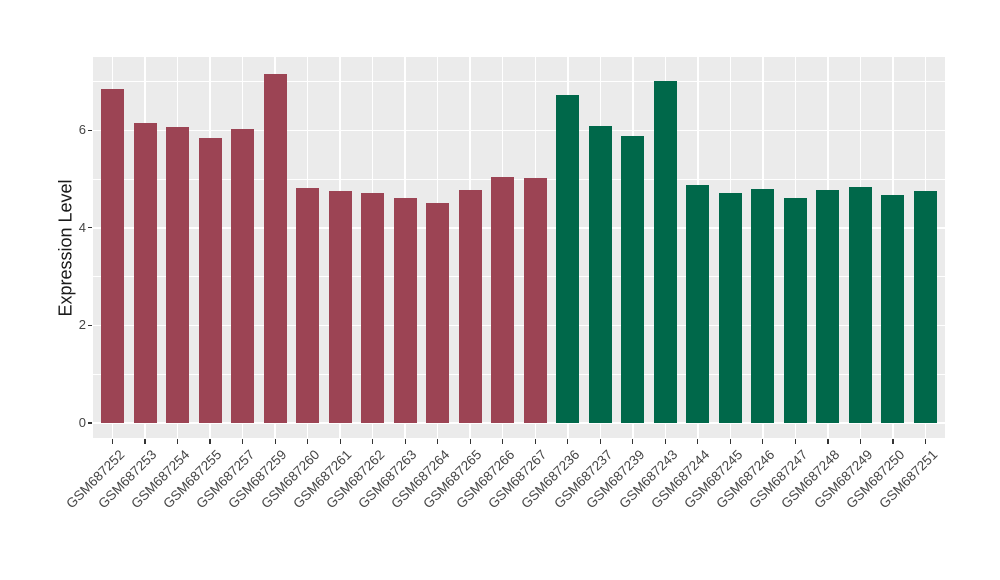 The width and height of the screenshot is (1000, 580). I want to click on y-tick-label: 6, so click(82, 130).